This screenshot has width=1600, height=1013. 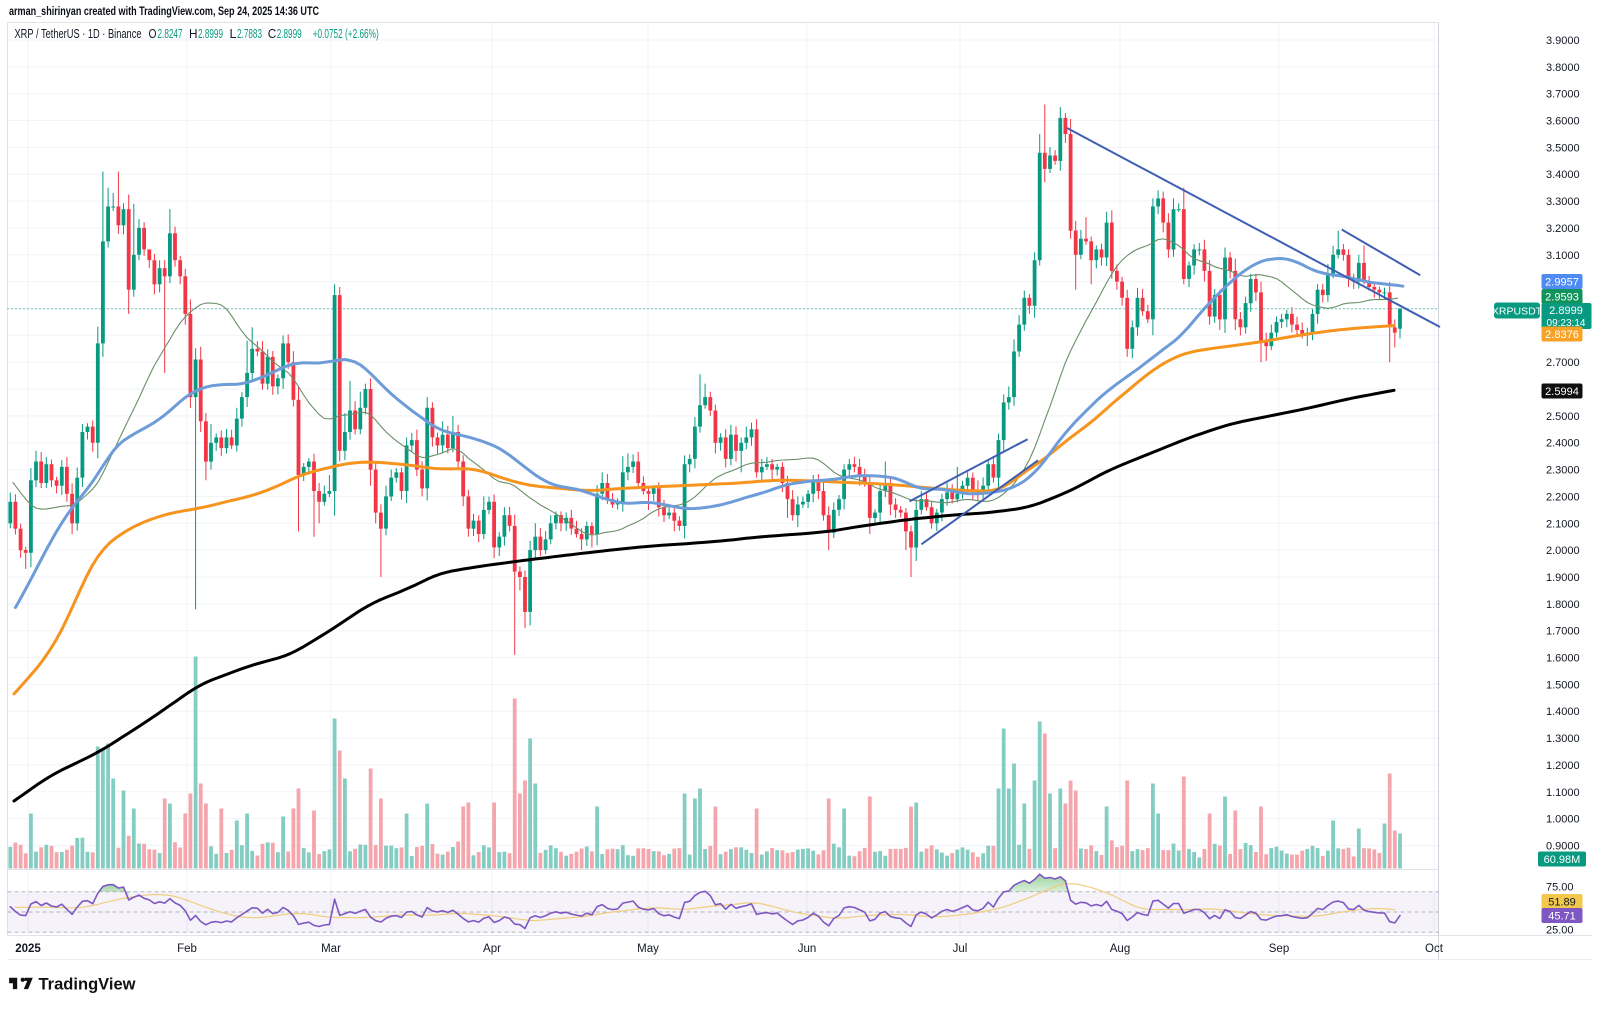 I want to click on svg-text: 2.3000, so click(x=1563, y=471).